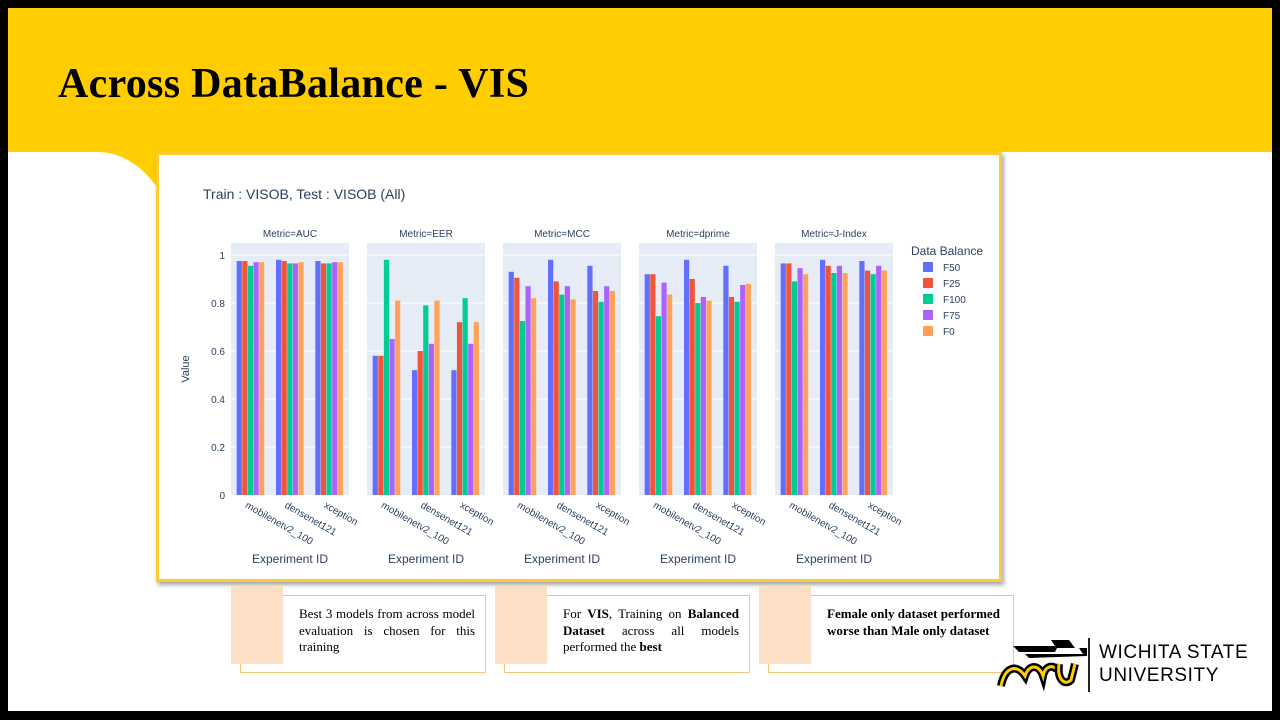  Describe the element at coordinates (218, 304) in the screenshot. I see `y-tick-label: 0.8` at that location.